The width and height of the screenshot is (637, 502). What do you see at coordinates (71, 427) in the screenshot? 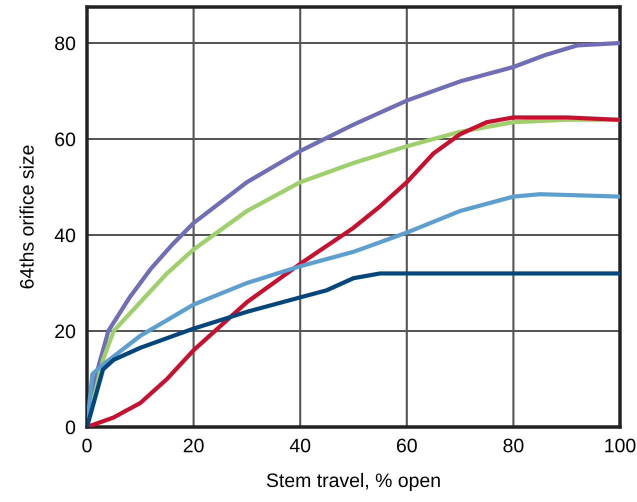
I see `y-tick-label: 0` at bounding box center [71, 427].